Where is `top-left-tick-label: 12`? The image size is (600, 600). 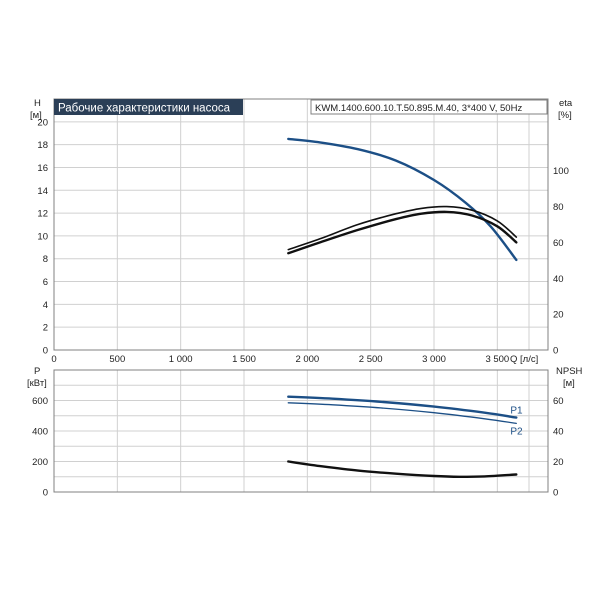 top-left-tick-label: 12 is located at coordinates (42, 214).